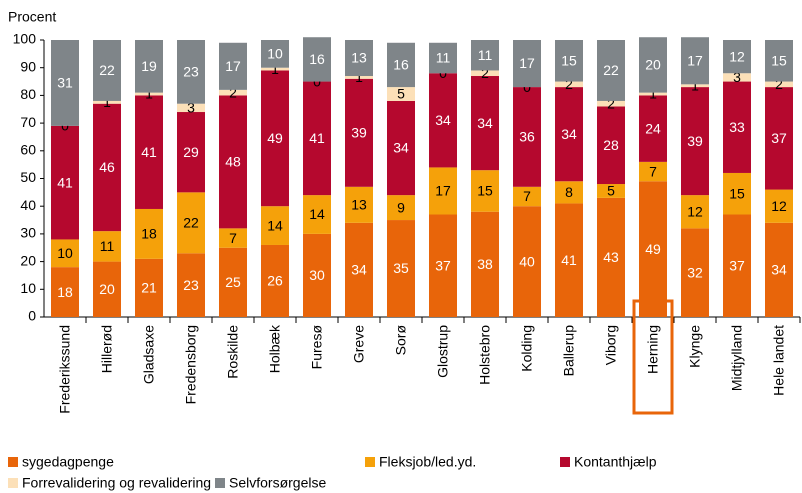 The image size is (802, 493). Describe the element at coordinates (359, 344) in the screenshot. I see `x-tick-label: Greve` at that location.